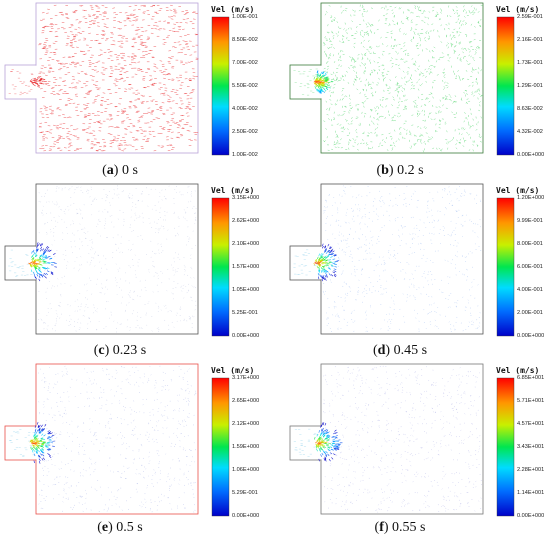  I want to click on colorbar-tick-label: 1.73E-001, so click(530, 63).